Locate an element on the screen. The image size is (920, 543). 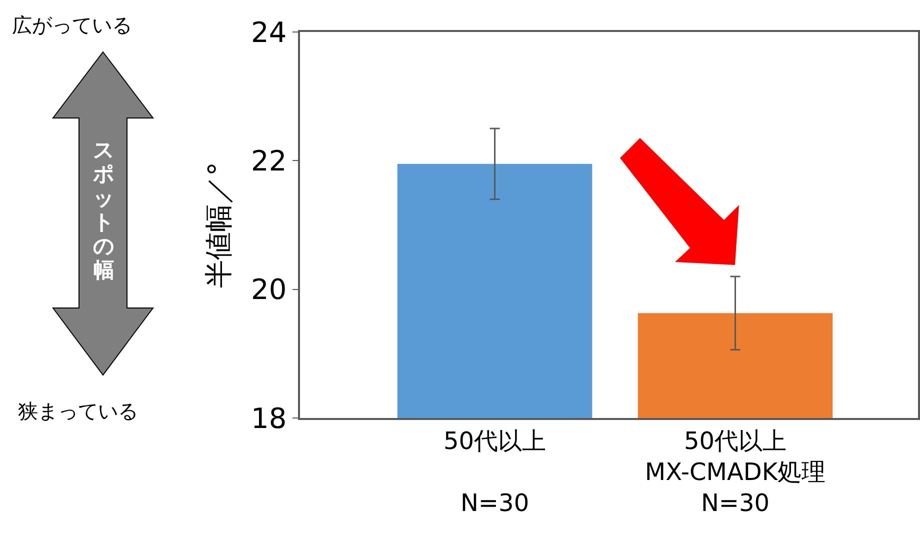
y-axis-title: 半値幅／° is located at coordinates (219, 225).